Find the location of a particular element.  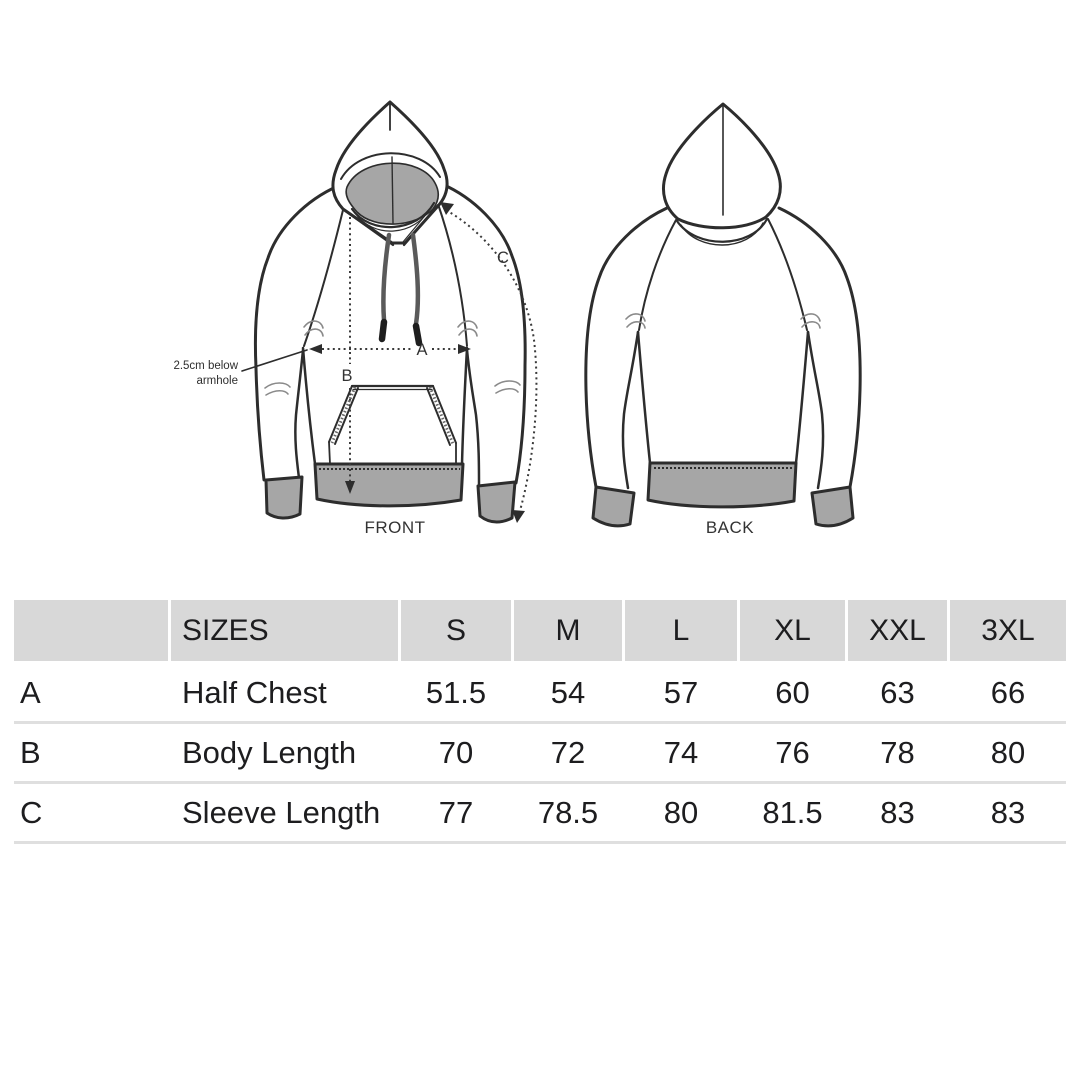

row-letter: C is located at coordinates (31, 812).